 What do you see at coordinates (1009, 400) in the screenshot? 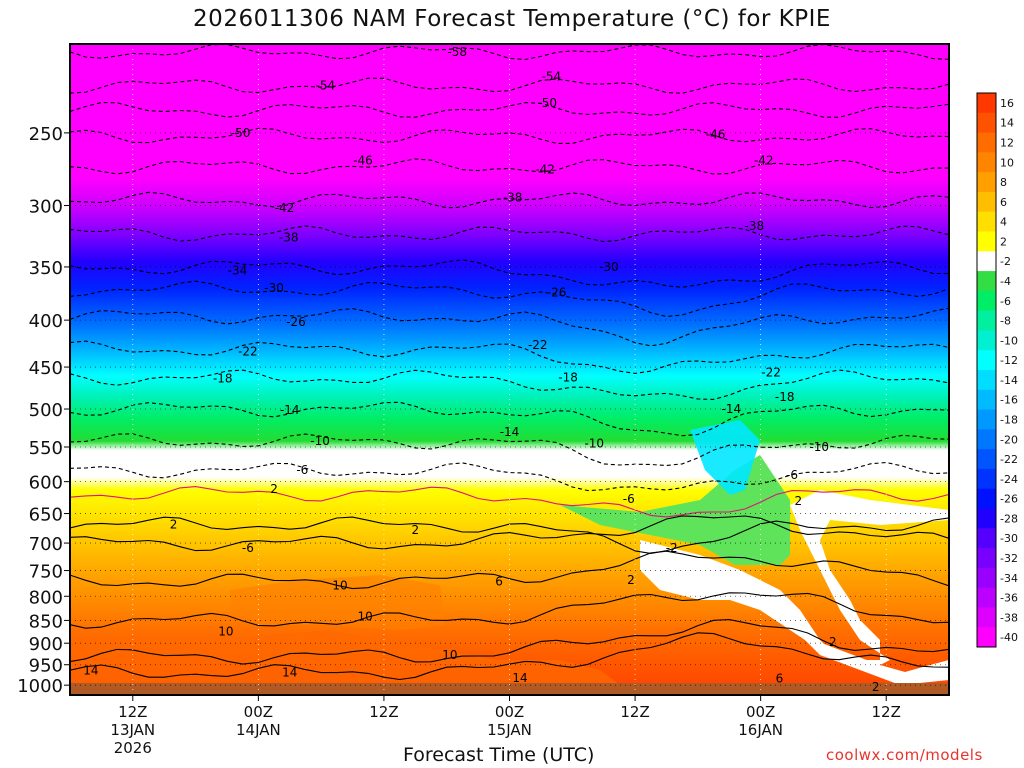
I see `colorbar-label: -16` at bounding box center [1009, 400].